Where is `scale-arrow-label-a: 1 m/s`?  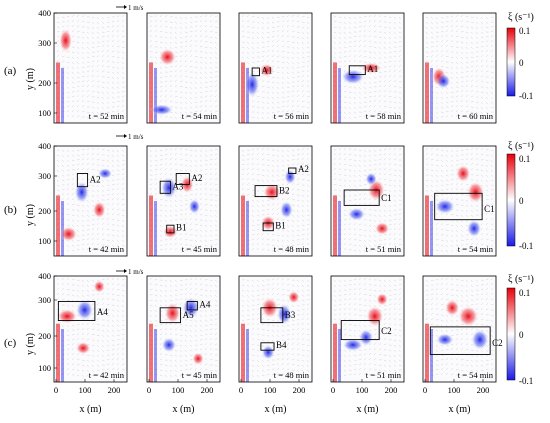 scale-arrow-label-a: 1 m/s is located at coordinates (136, 8).